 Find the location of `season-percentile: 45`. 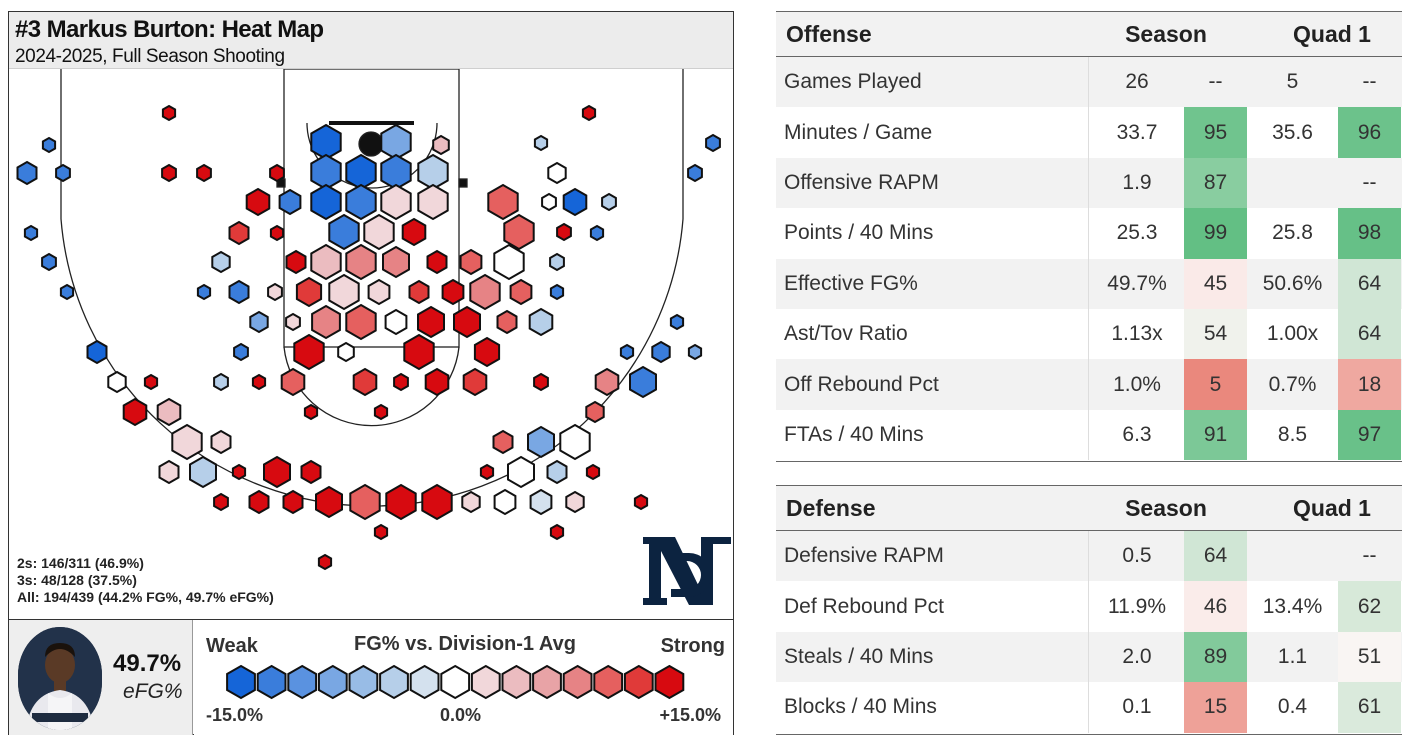

season-percentile: 45 is located at coordinates (1215, 283).